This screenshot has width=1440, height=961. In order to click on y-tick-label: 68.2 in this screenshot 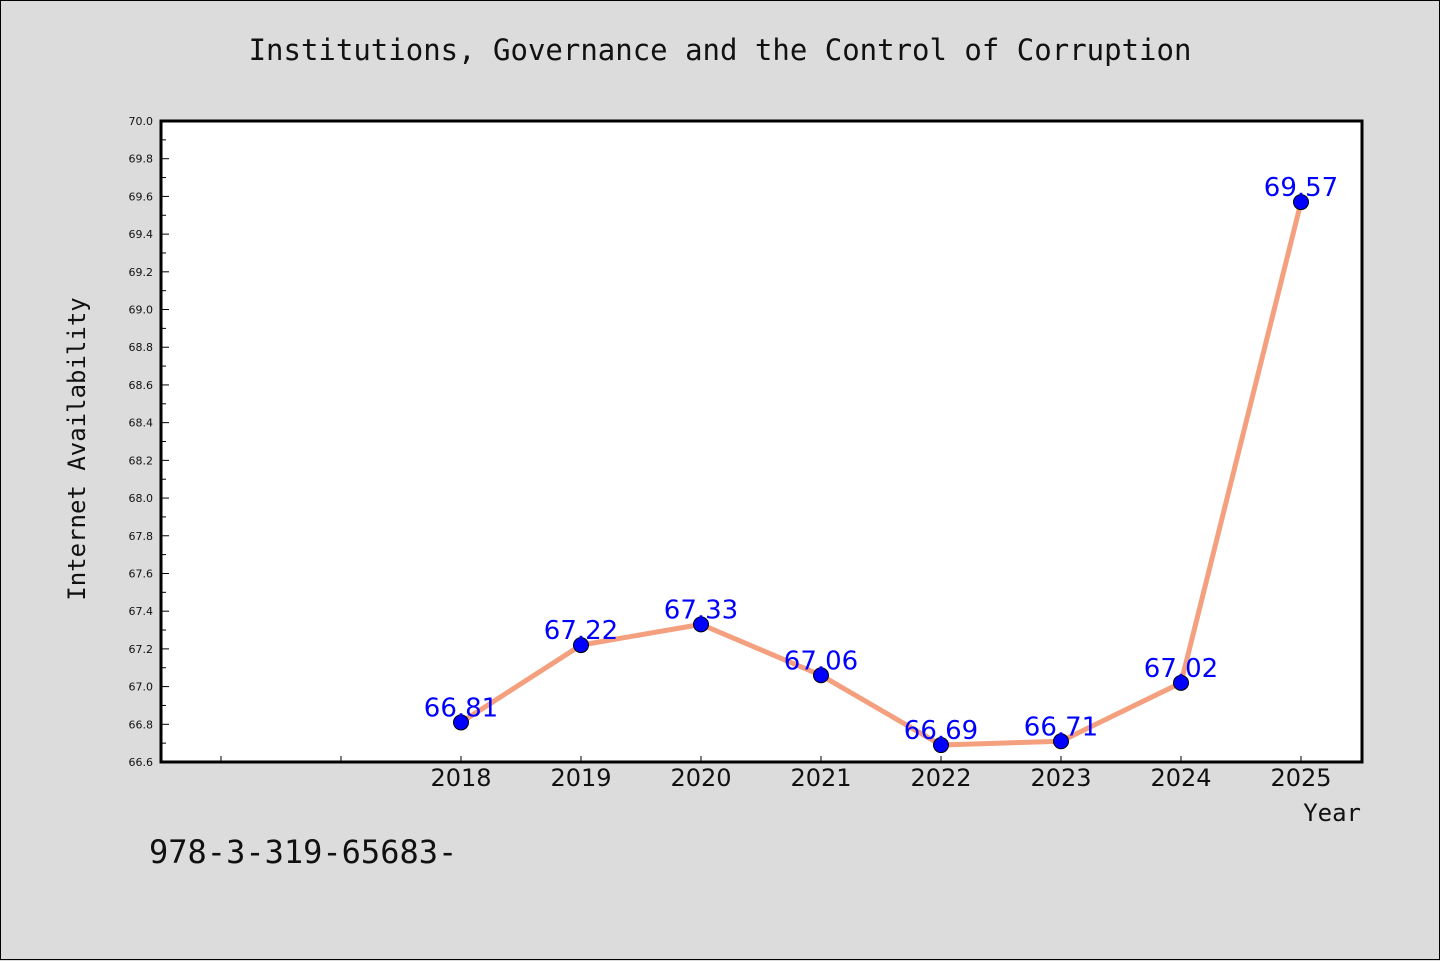, I will do `click(141, 460)`.